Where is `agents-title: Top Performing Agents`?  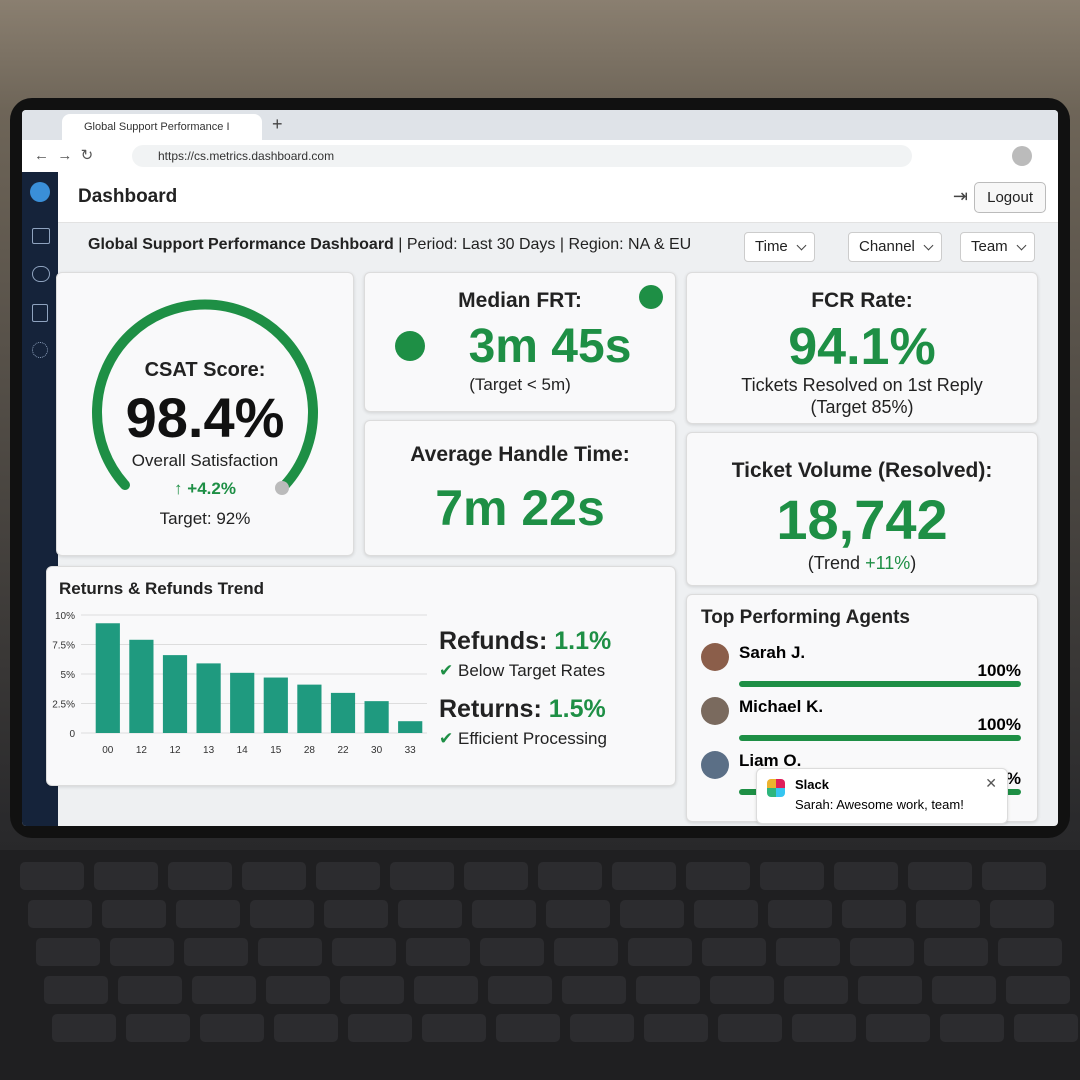
agents-title: Top Performing Agents is located at coordinates (805, 617).